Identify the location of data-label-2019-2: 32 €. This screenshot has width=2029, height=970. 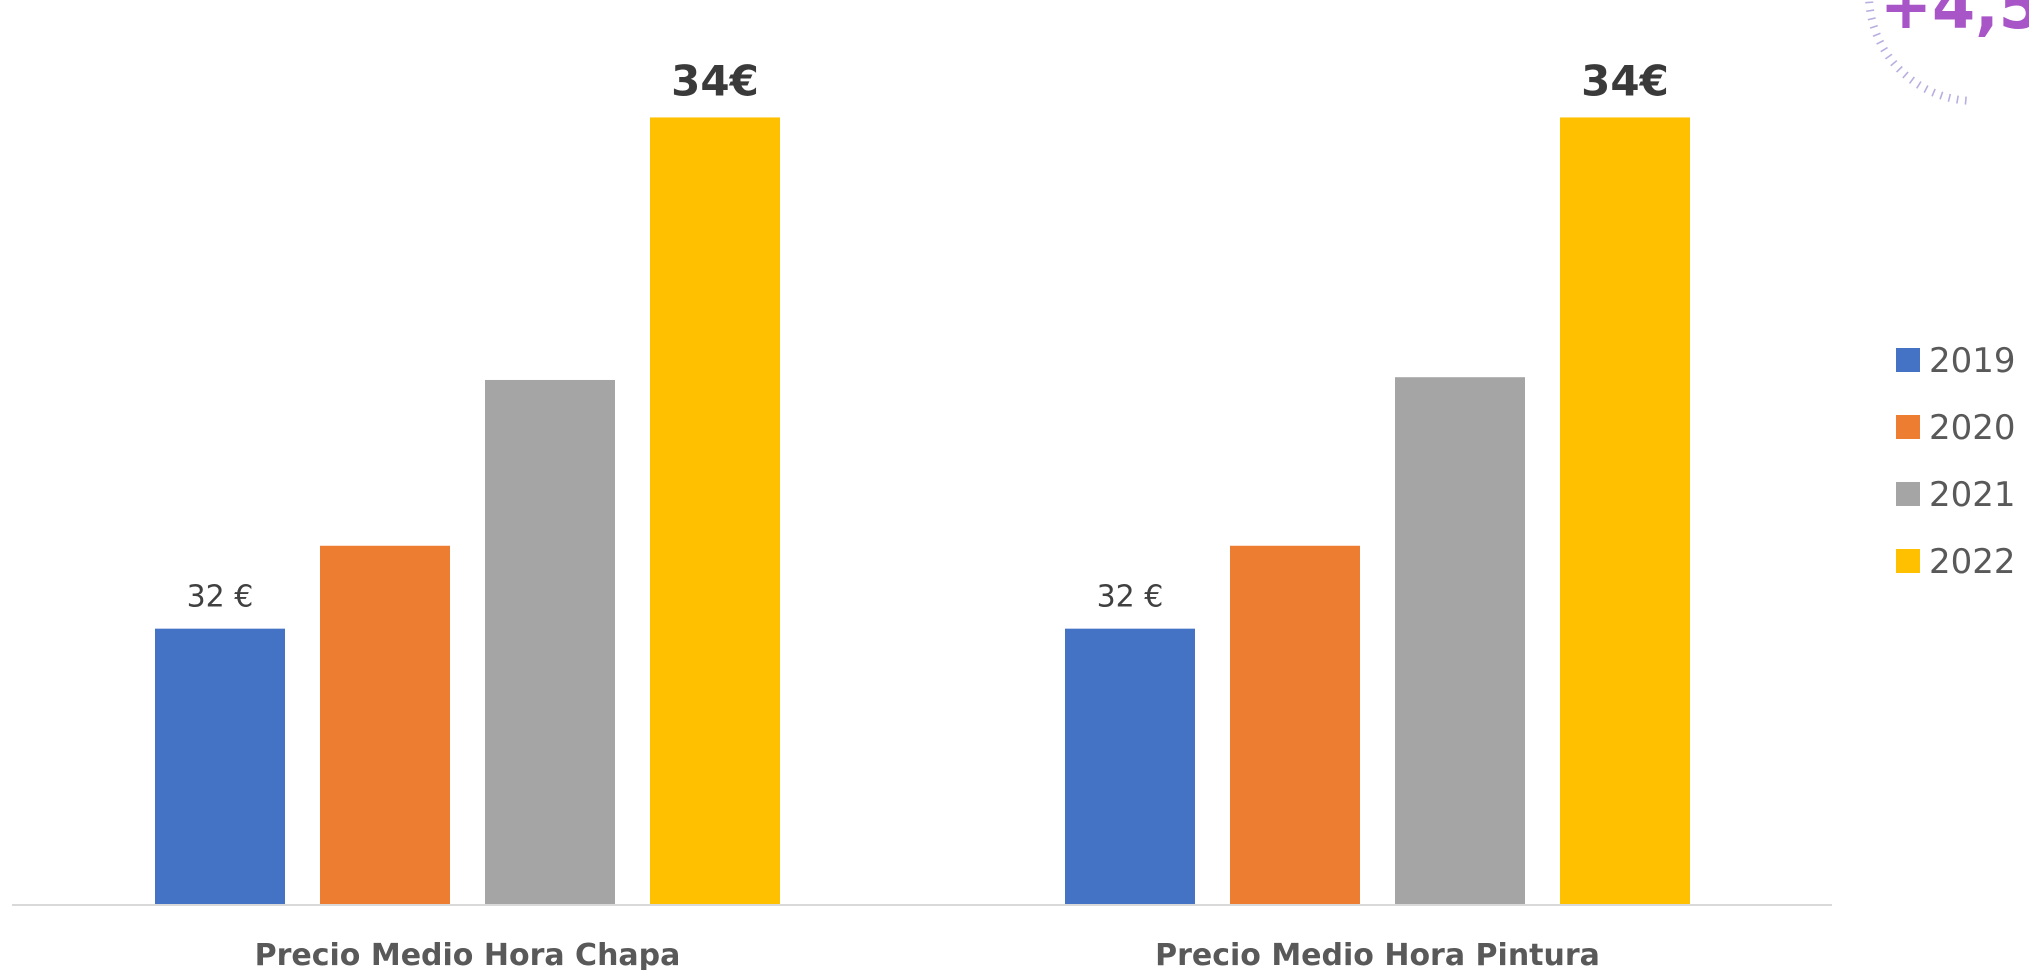
(1130, 597).